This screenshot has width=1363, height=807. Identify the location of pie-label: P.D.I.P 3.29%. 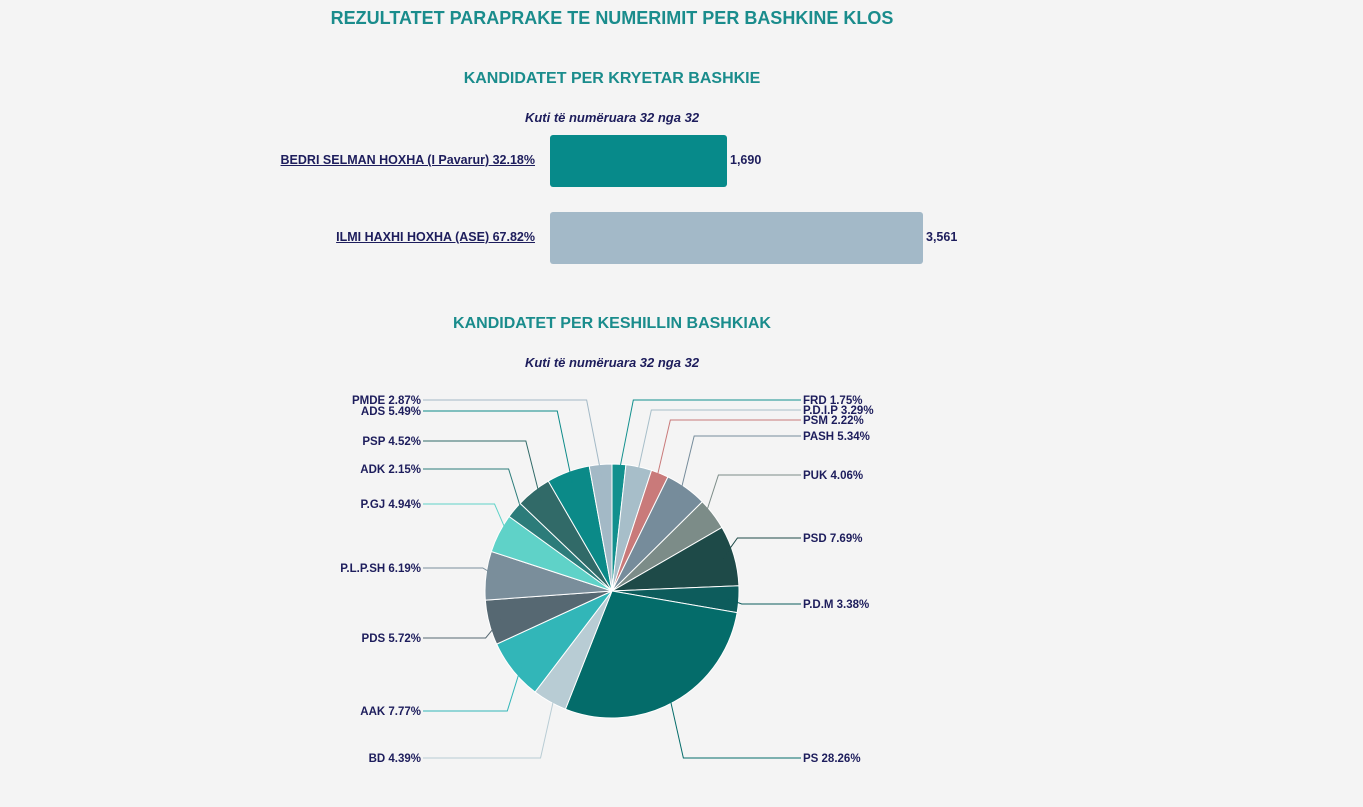
(838, 411).